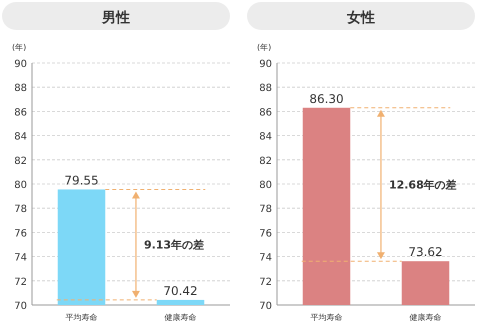  Describe the element at coordinates (174, 245) in the screenshot. I see `annotation: 9.13年の差` at that location.